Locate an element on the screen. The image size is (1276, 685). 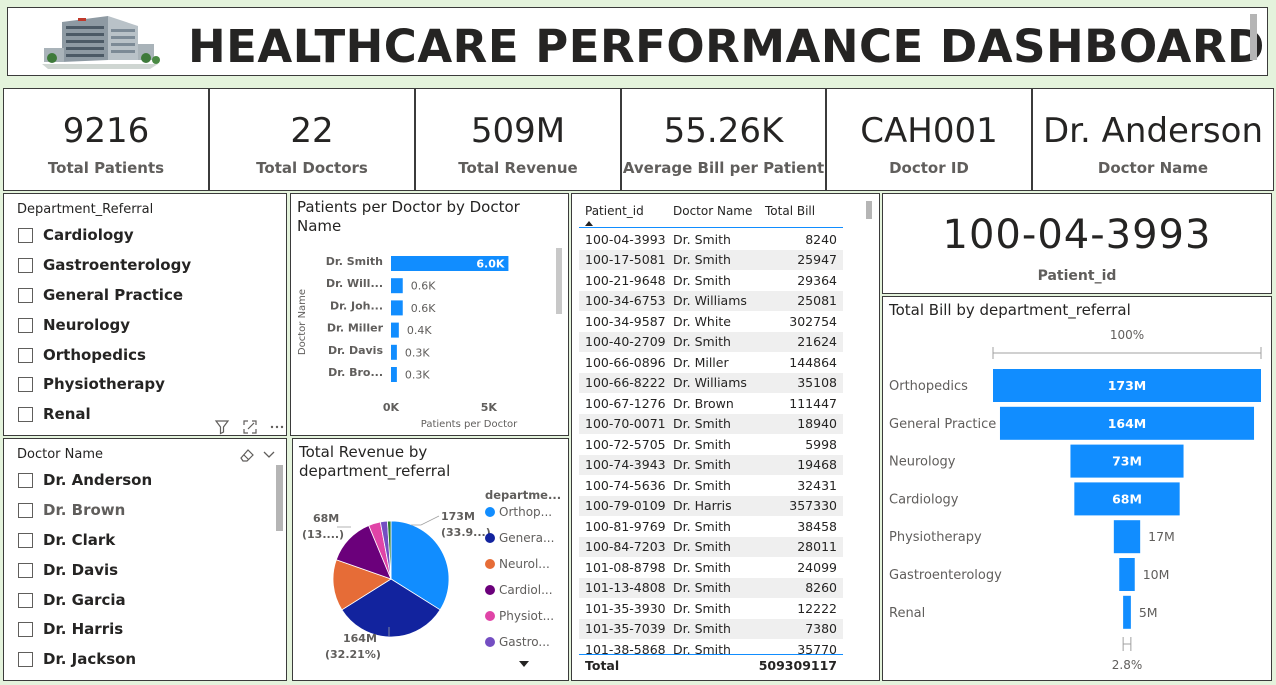
cell-total-bill: 12222 is located at coordinates (817, 608).